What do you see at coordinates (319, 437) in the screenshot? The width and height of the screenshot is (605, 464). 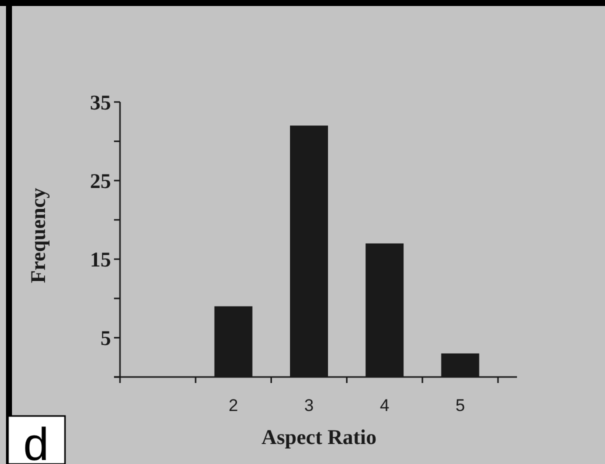 I see `x-axis-title: Aspect Ratio` at bounding box center [319, 437].